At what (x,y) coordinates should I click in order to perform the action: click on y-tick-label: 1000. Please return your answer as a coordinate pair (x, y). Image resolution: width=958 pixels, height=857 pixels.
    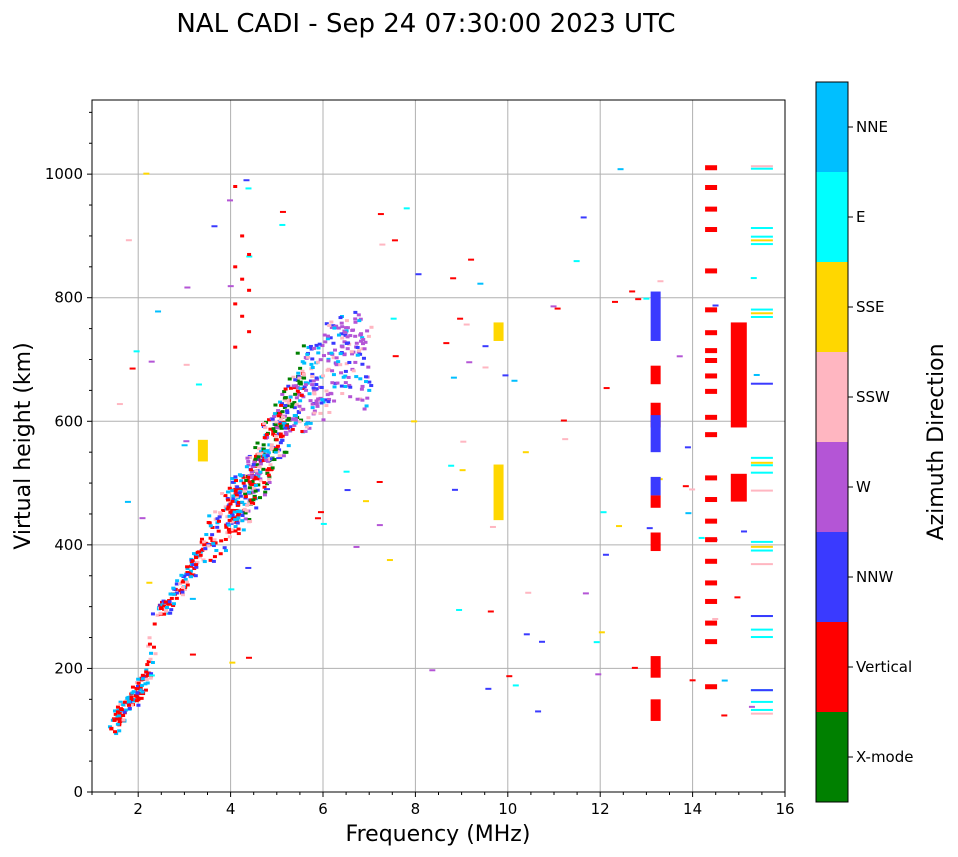
    Looking at the image, I should click on (64, 174).